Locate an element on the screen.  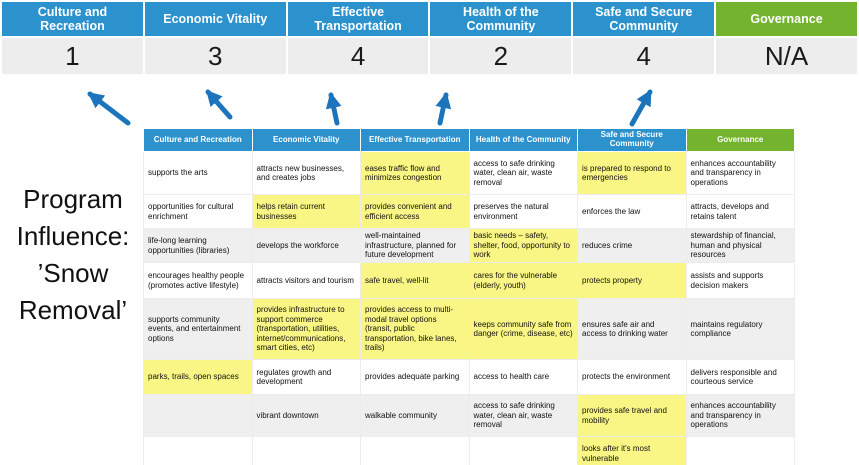
matrix-cell: is prepared to respond to emergencies is located at coordinates (632, 173).